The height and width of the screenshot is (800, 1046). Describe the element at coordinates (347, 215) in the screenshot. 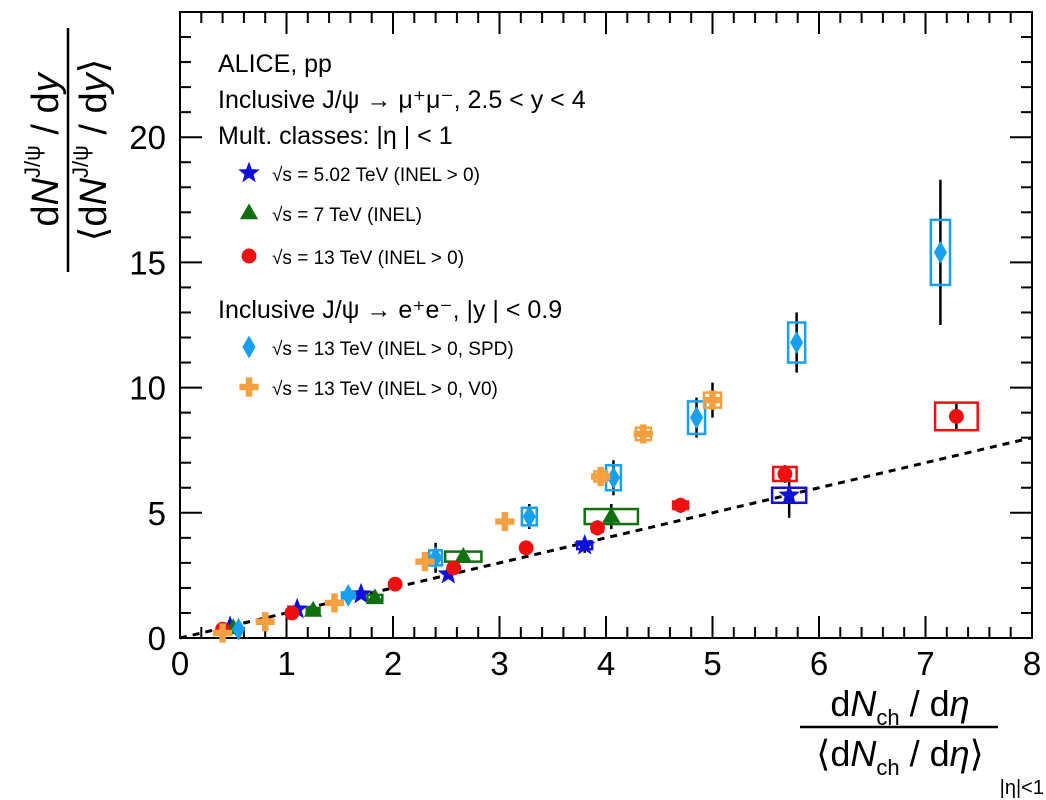

I see `legend-entry-label: √s = 7 TeV (INEL)` at that location.